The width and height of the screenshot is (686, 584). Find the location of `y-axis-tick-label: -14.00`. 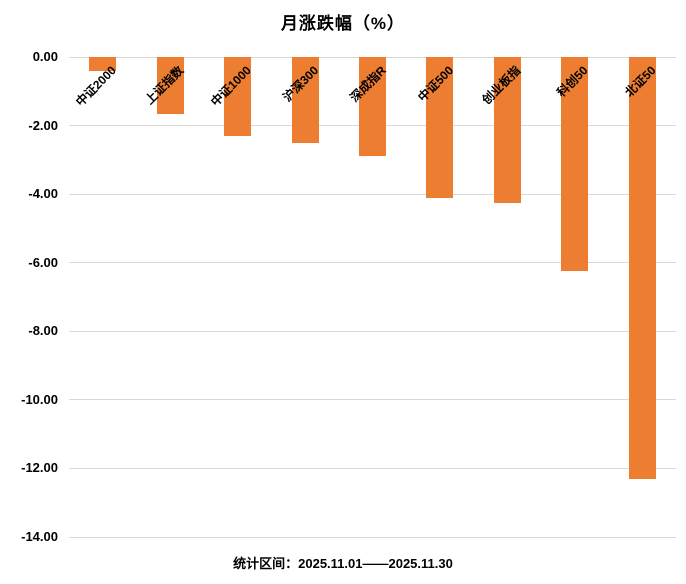

y-axis-tick-label: -14.00 is located at coordinates (39, 536).